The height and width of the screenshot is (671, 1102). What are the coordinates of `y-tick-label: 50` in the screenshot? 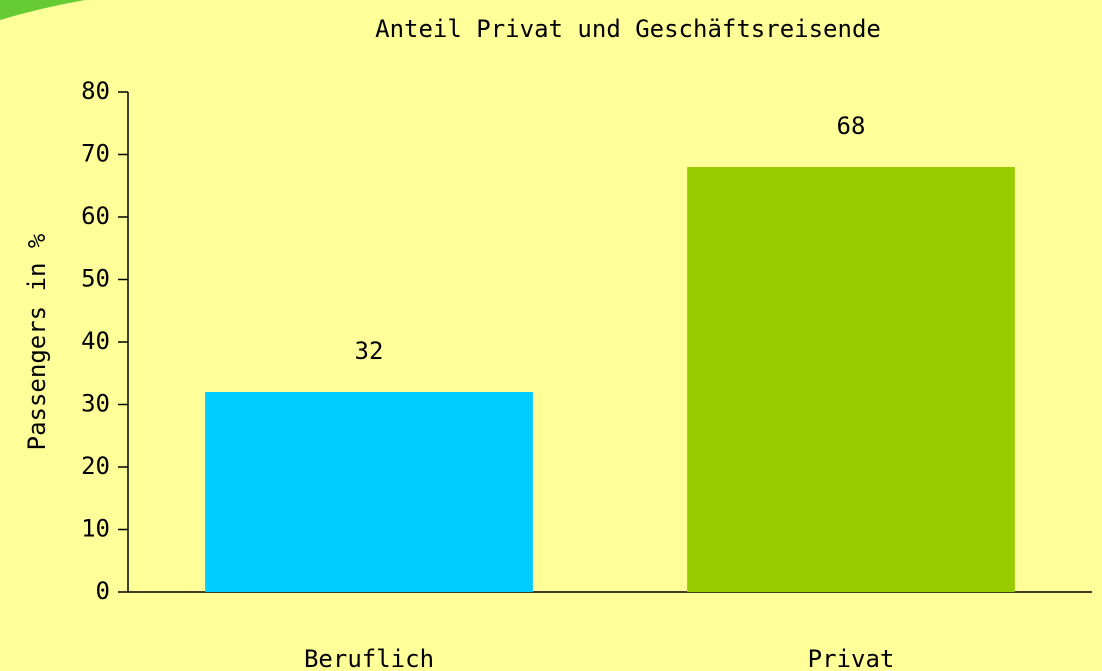 It's located at (95, 279).